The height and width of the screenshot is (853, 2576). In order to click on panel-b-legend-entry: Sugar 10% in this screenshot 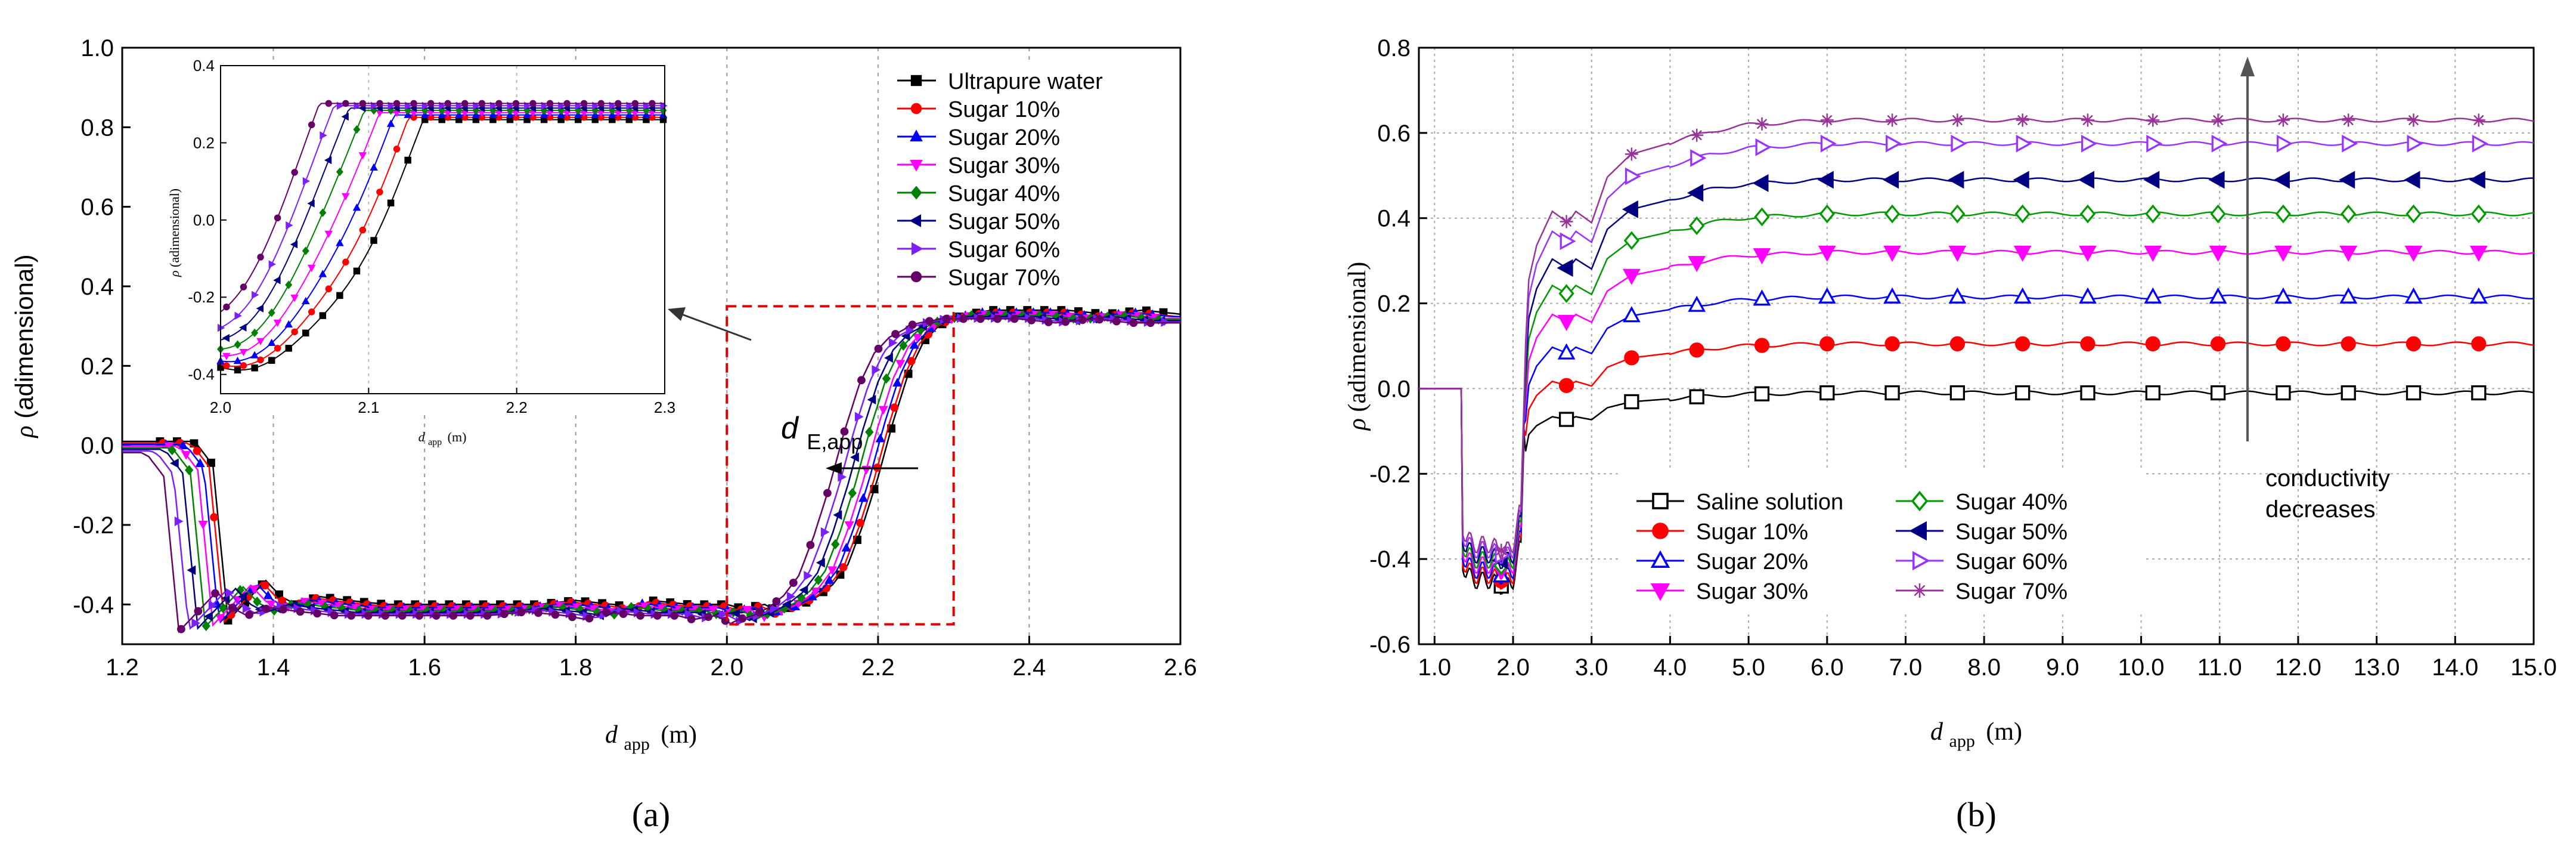, I will do `click(1722, 533)`.